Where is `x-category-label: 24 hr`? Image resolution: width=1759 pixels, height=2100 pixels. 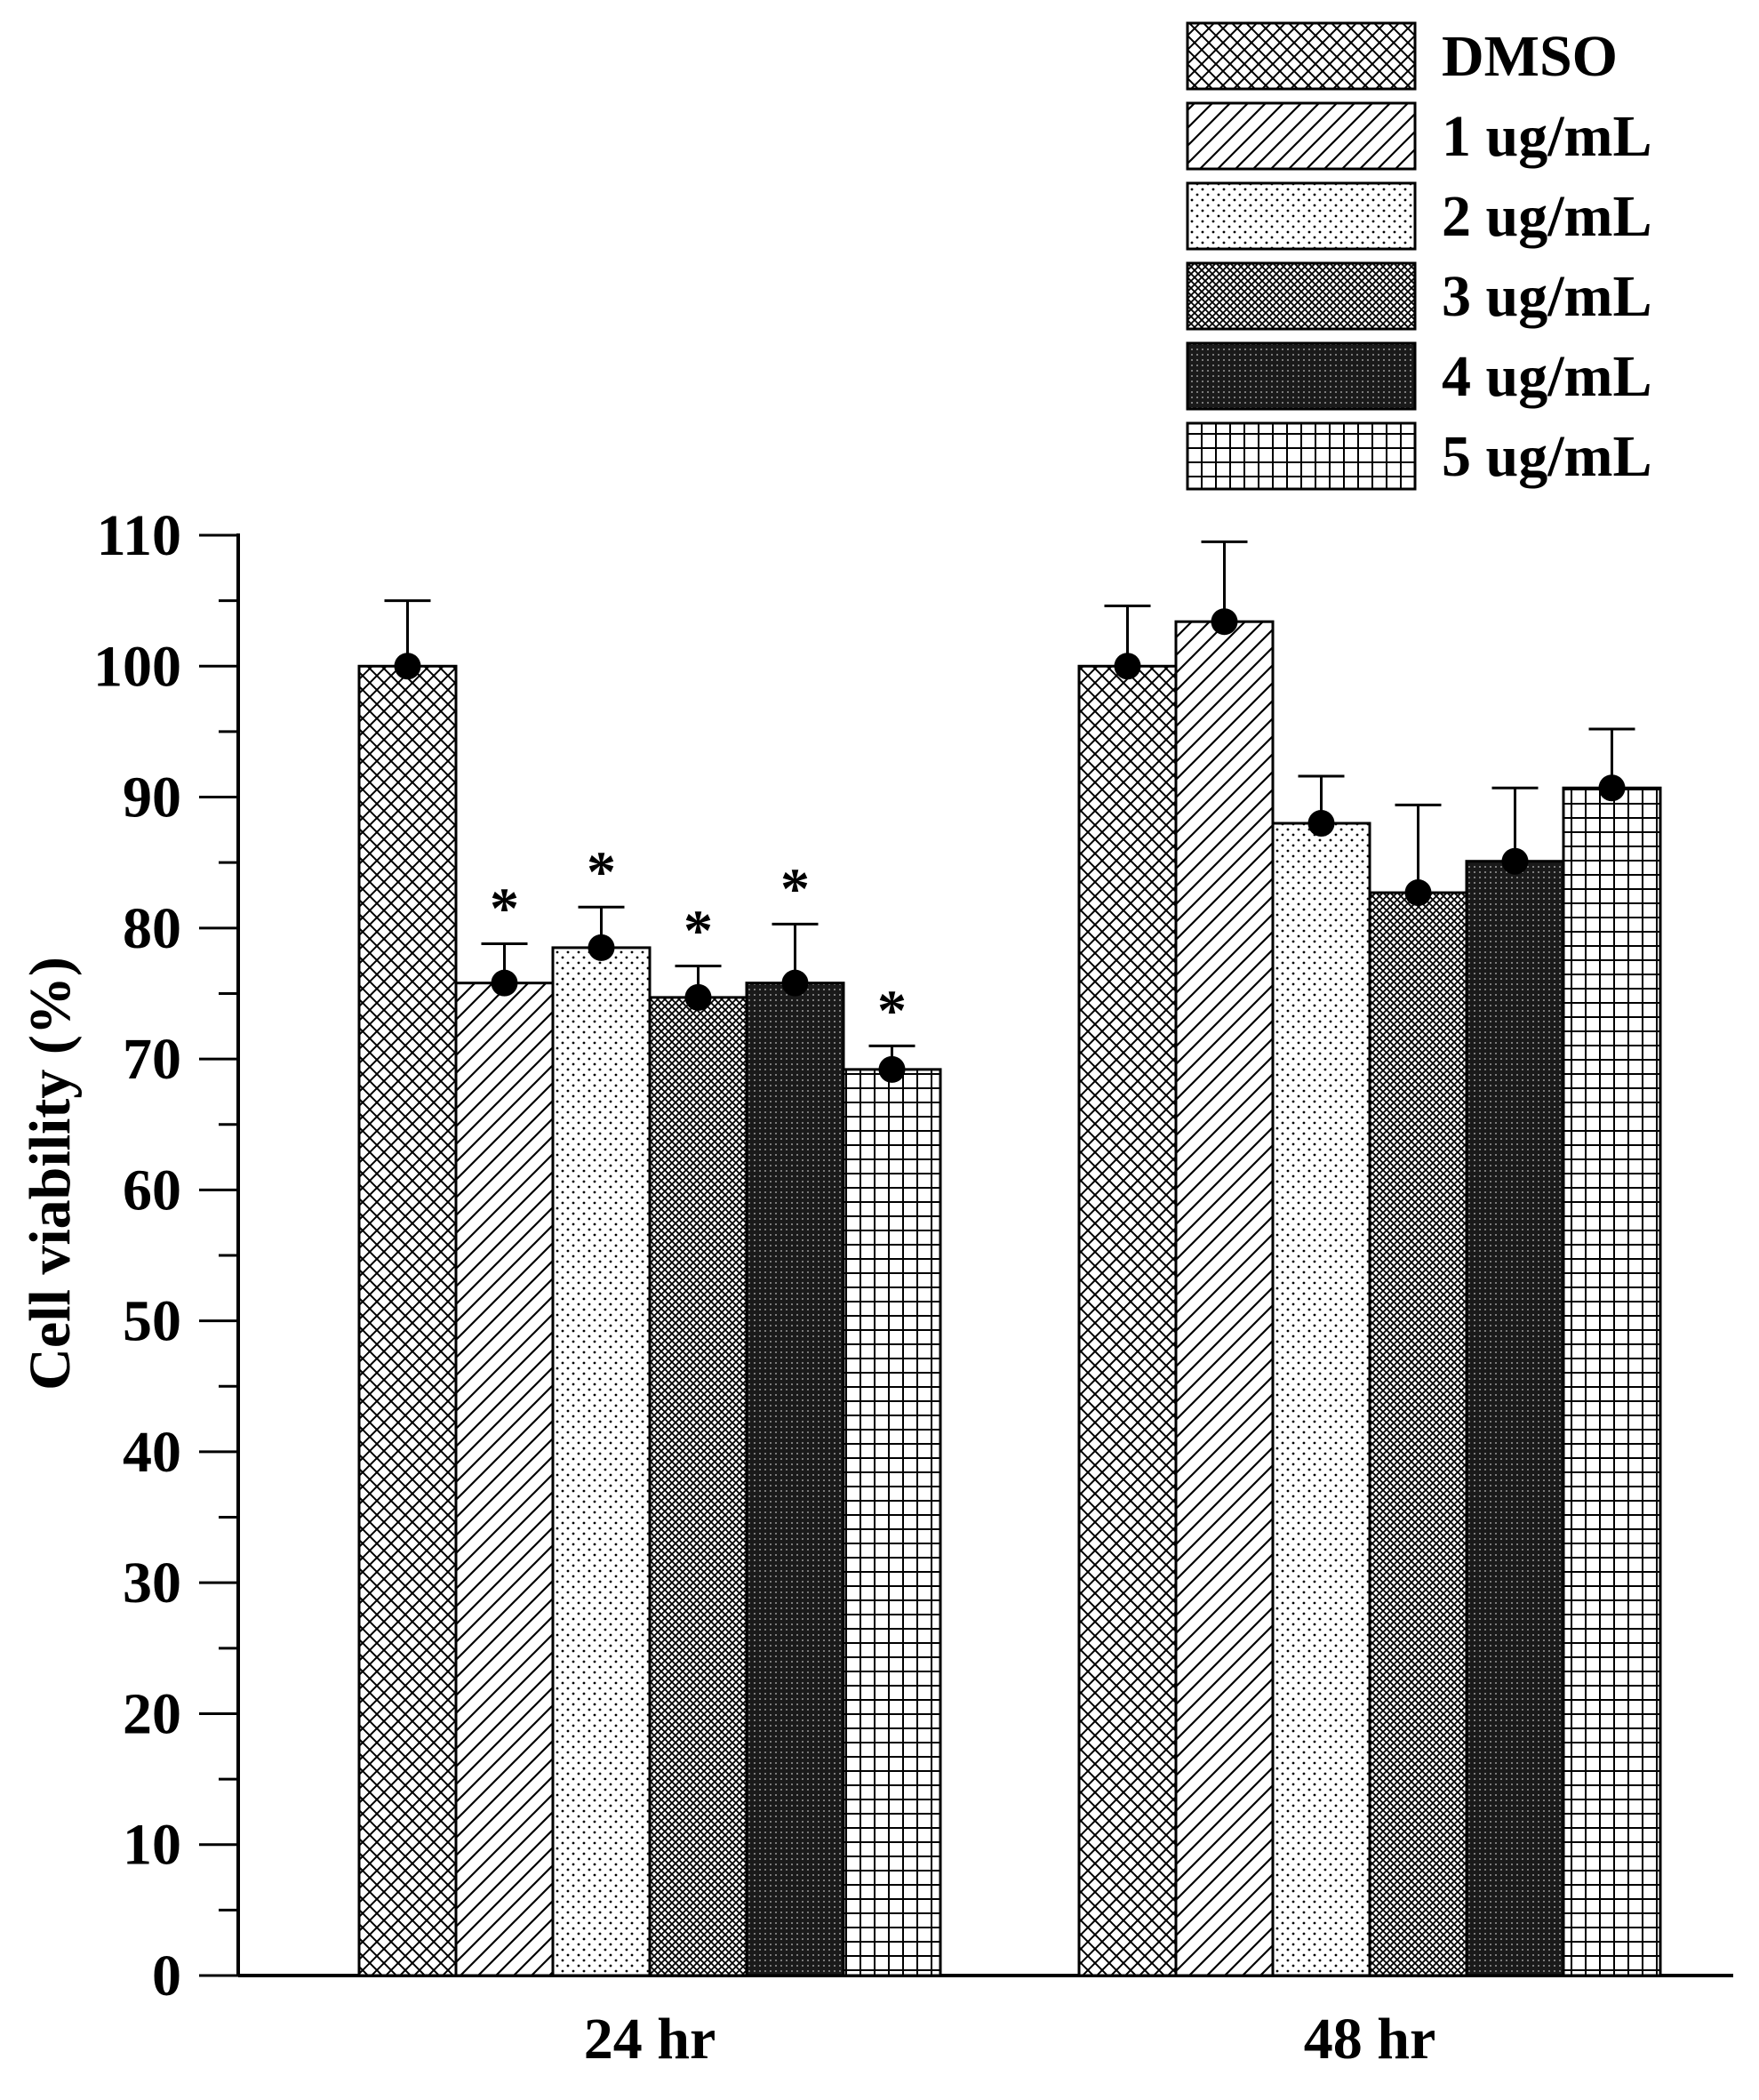
x-category-label: 24 hr is located at coordinates (650, 2040).